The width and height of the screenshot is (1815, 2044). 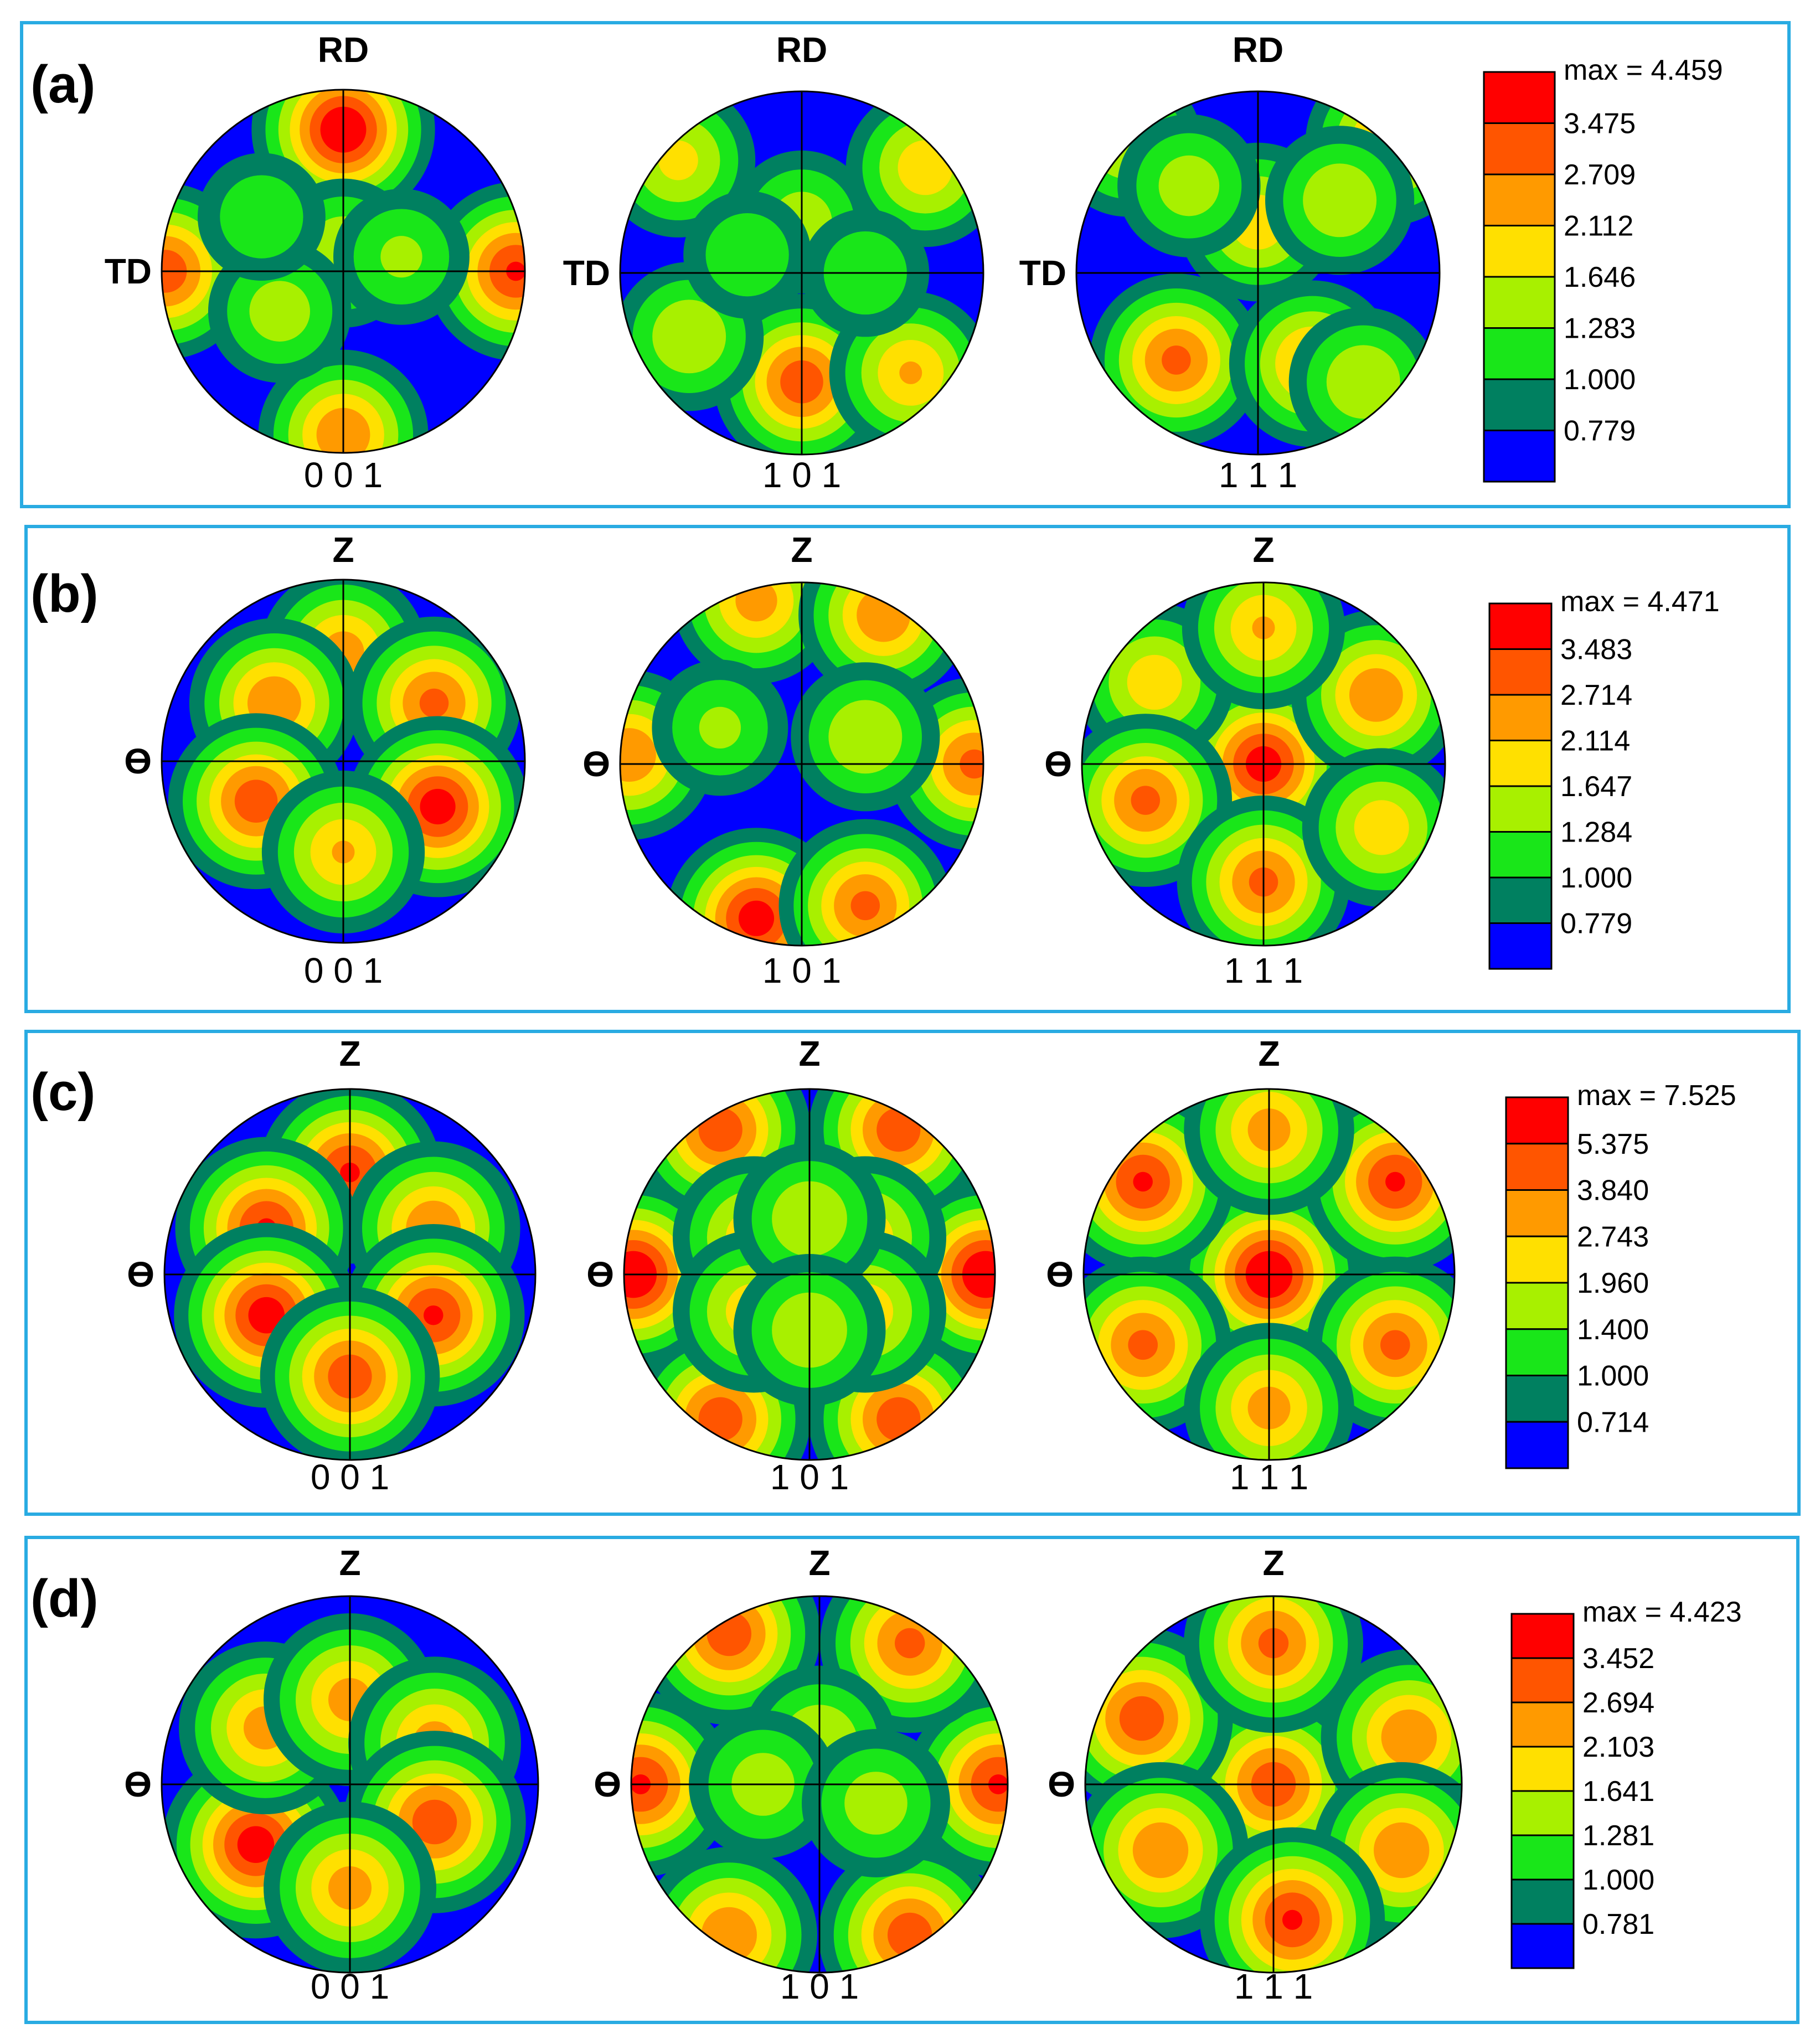 I want to click on legend-level-label: 2.709, so click(x=1600, y=175).